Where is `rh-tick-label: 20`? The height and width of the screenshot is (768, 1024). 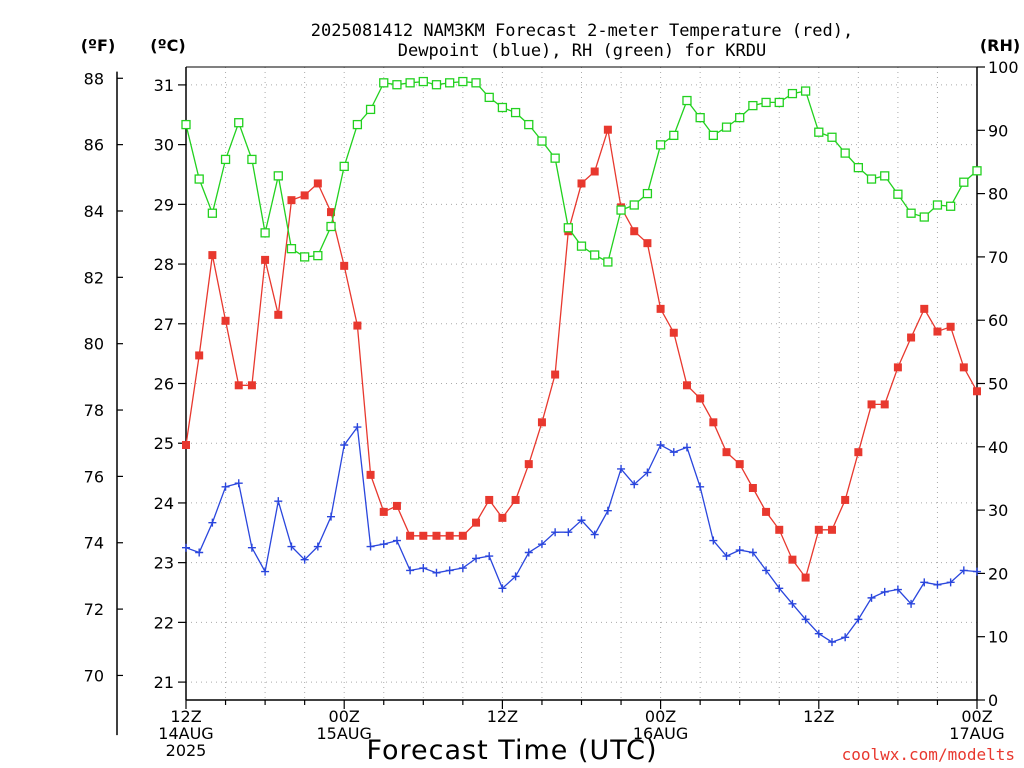 rh-tick-label: 20 is located at coordinates (998, 573).